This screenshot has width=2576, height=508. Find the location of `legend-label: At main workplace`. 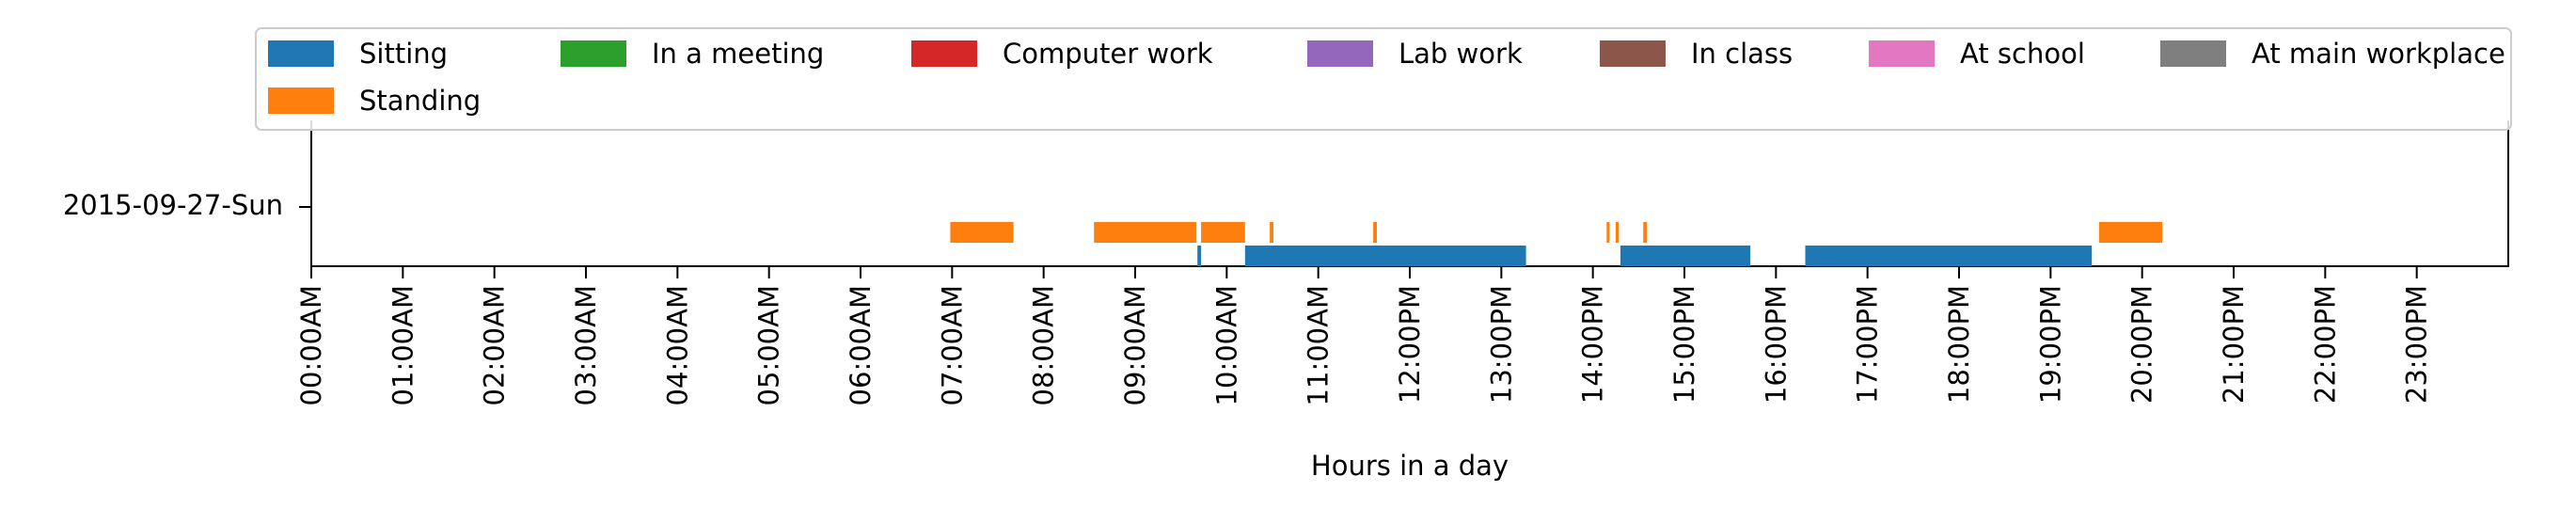

legend-label: At main workplace is located at coordinates (2378, 54).